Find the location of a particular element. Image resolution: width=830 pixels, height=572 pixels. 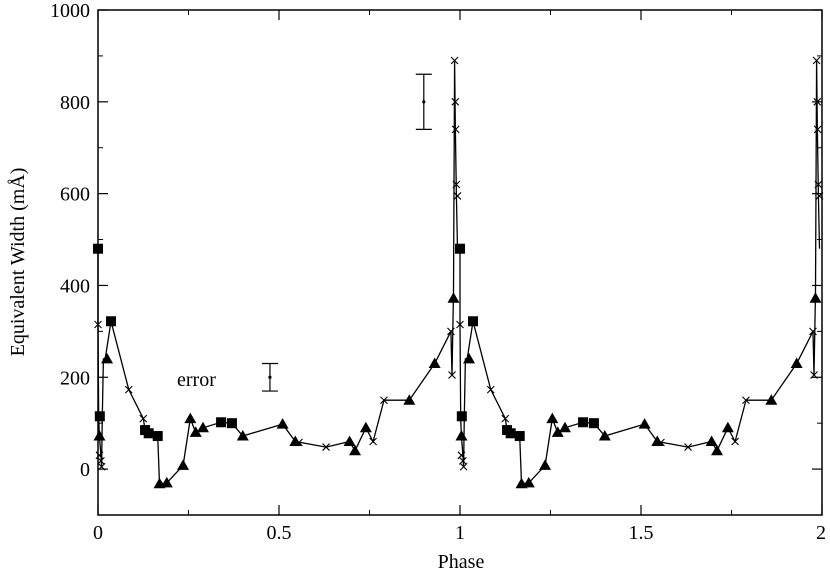

y-tick-label: 200 is located at coordinates (75, 378).